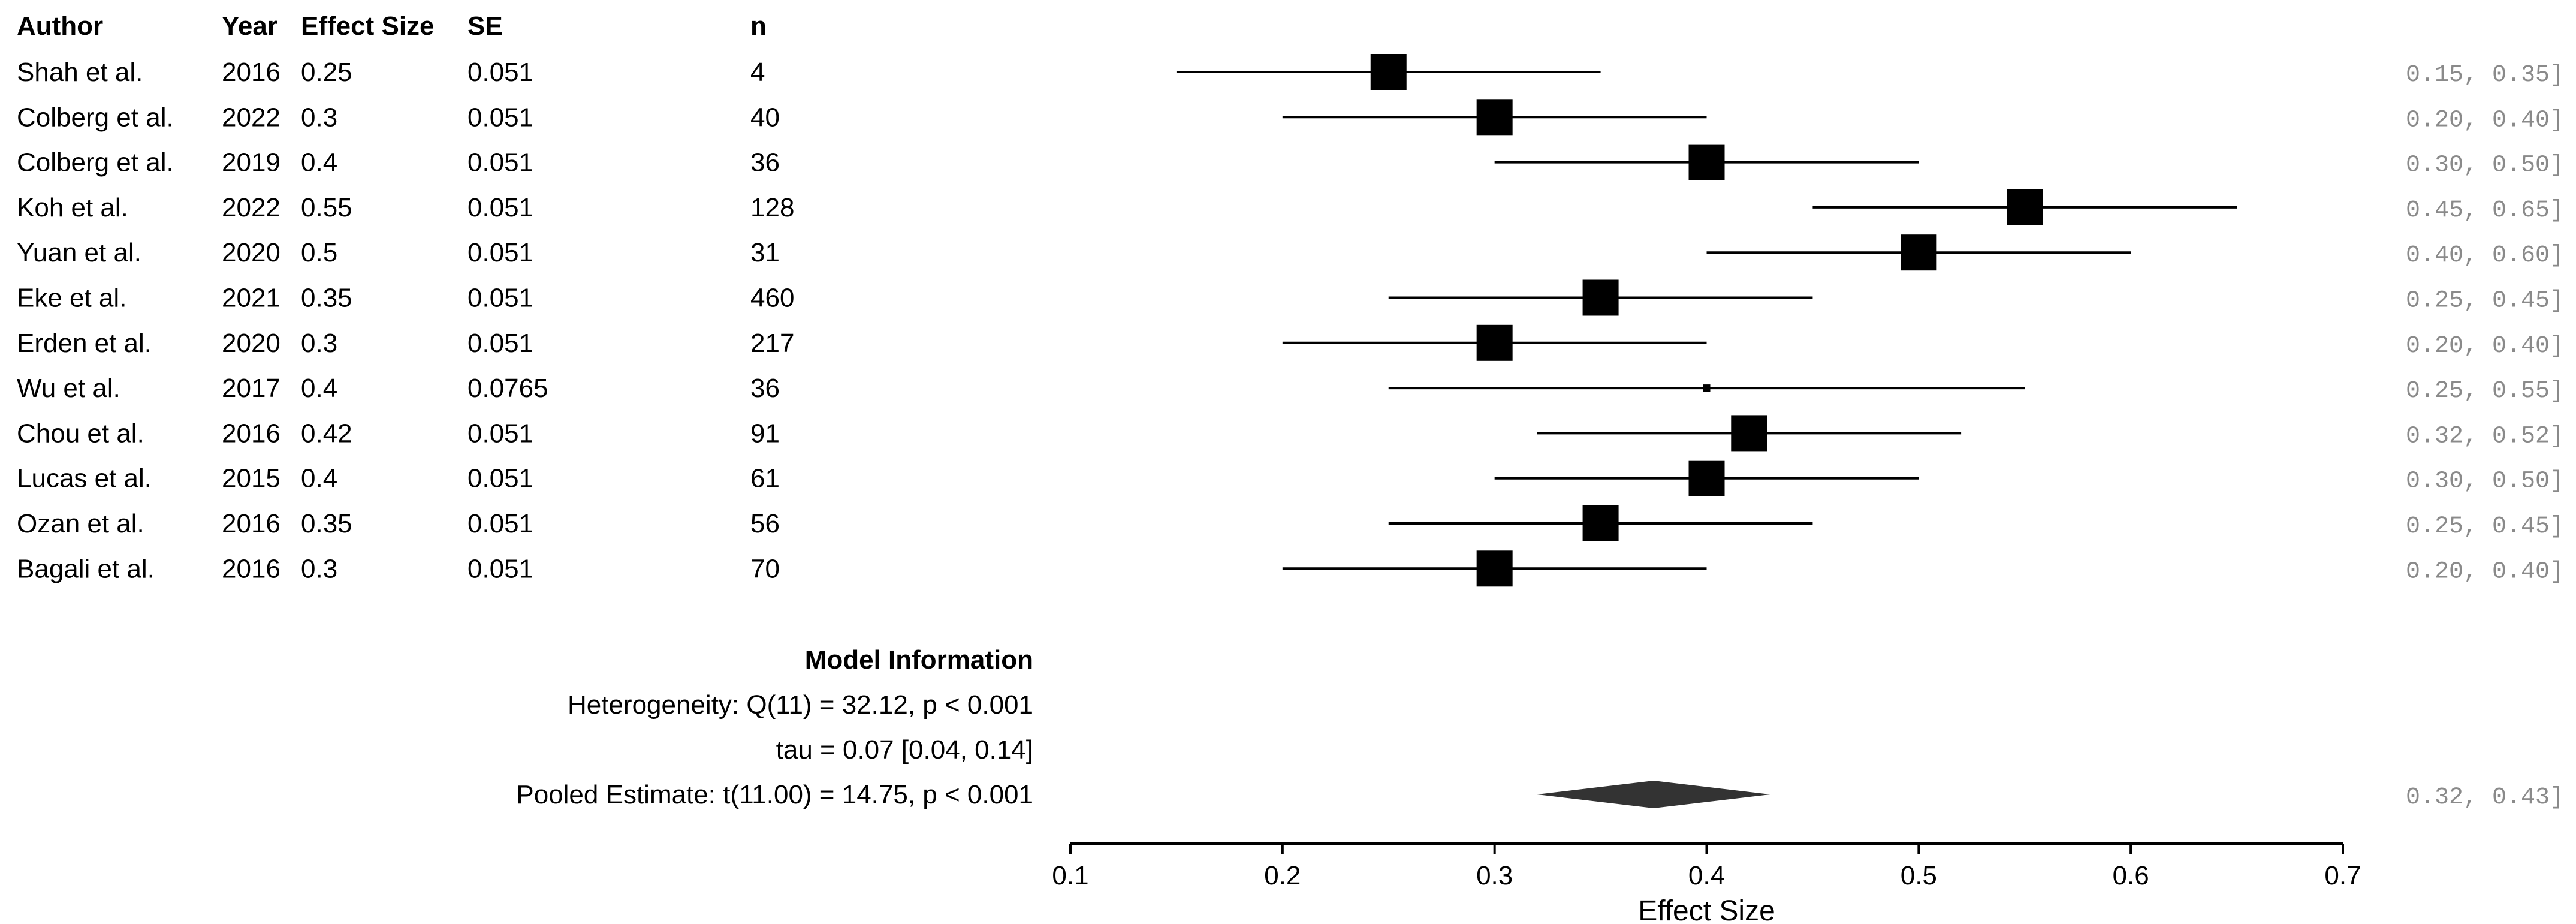 The width and height of the screenshot is (2576, 924). I want to click on study-row: Yuan et al. 2020 0.5 0.051 31 0.40, 0.60], so click(1291, 253).